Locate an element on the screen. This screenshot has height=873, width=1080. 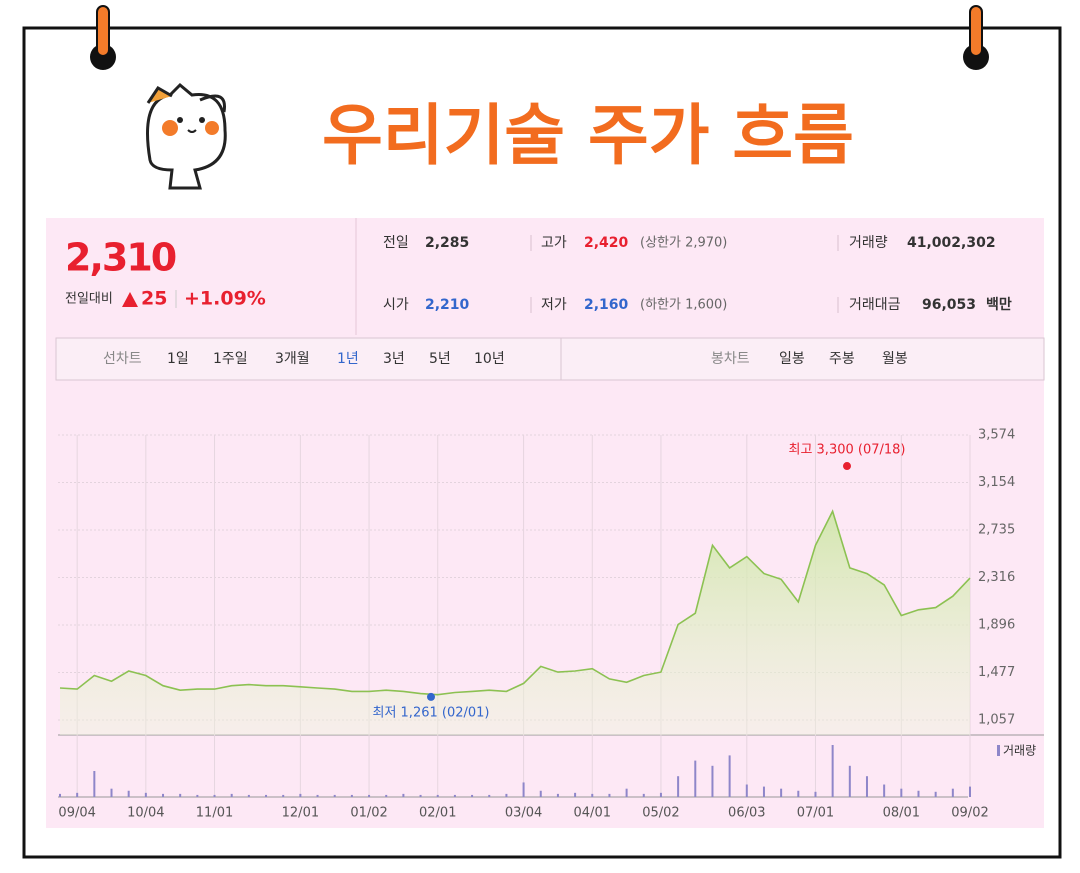
stat-value: 2,420 is located at coordinates (606, 243).